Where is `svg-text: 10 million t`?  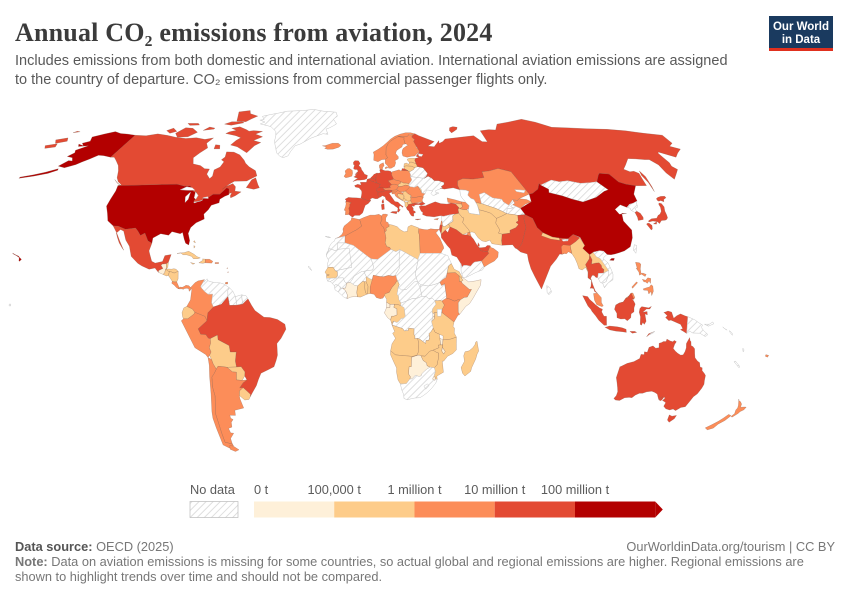
svg-text: 10 million t is located at coordinates (495, 489).